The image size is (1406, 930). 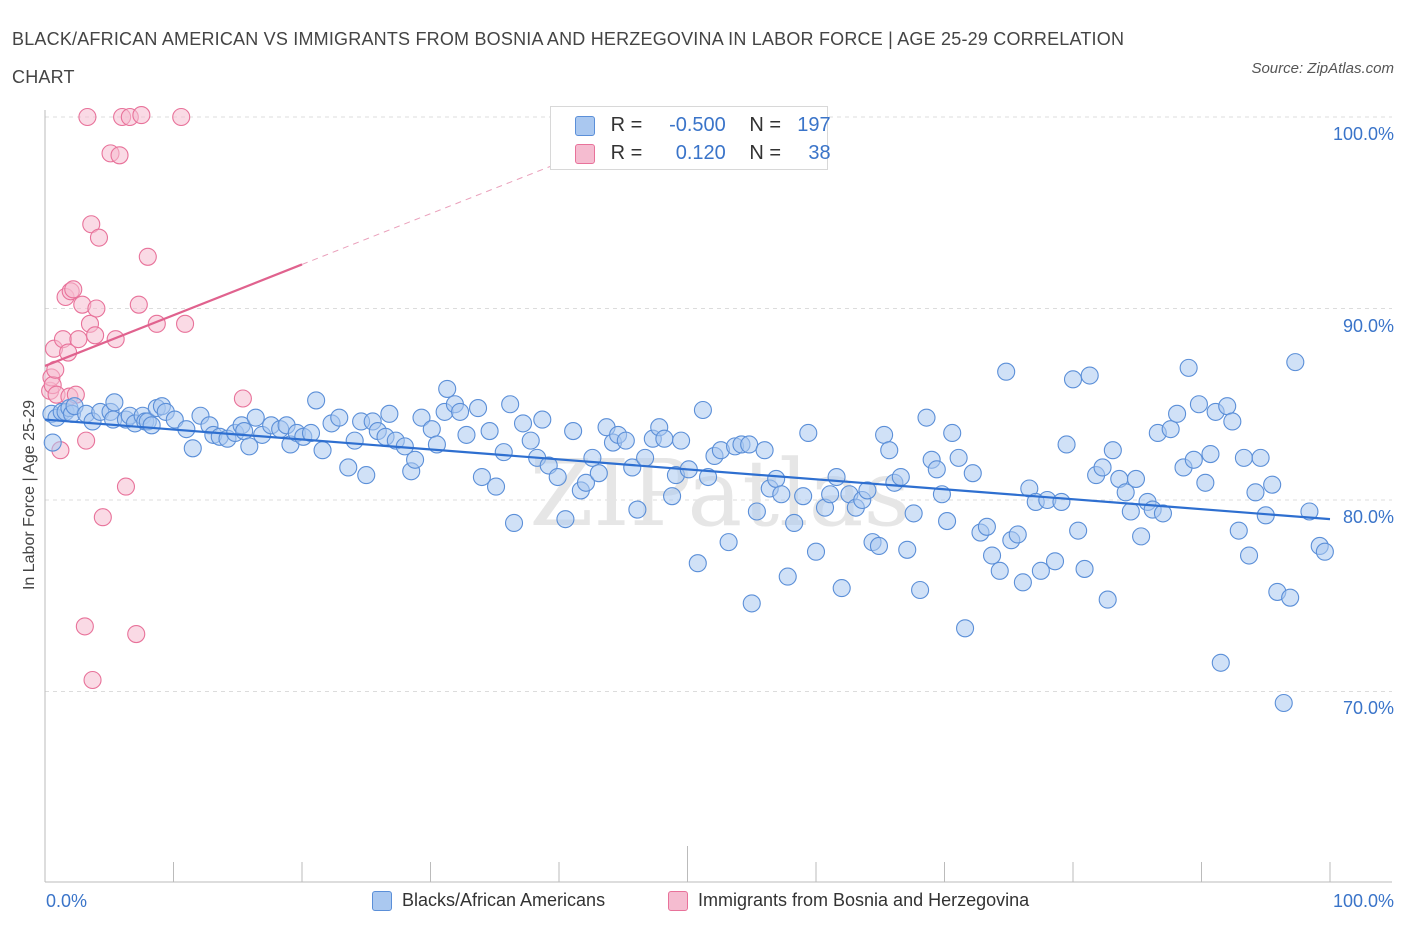 I want to click on series-legend-blue-label: Blacks/African Americans, so click(x=504, y=900).